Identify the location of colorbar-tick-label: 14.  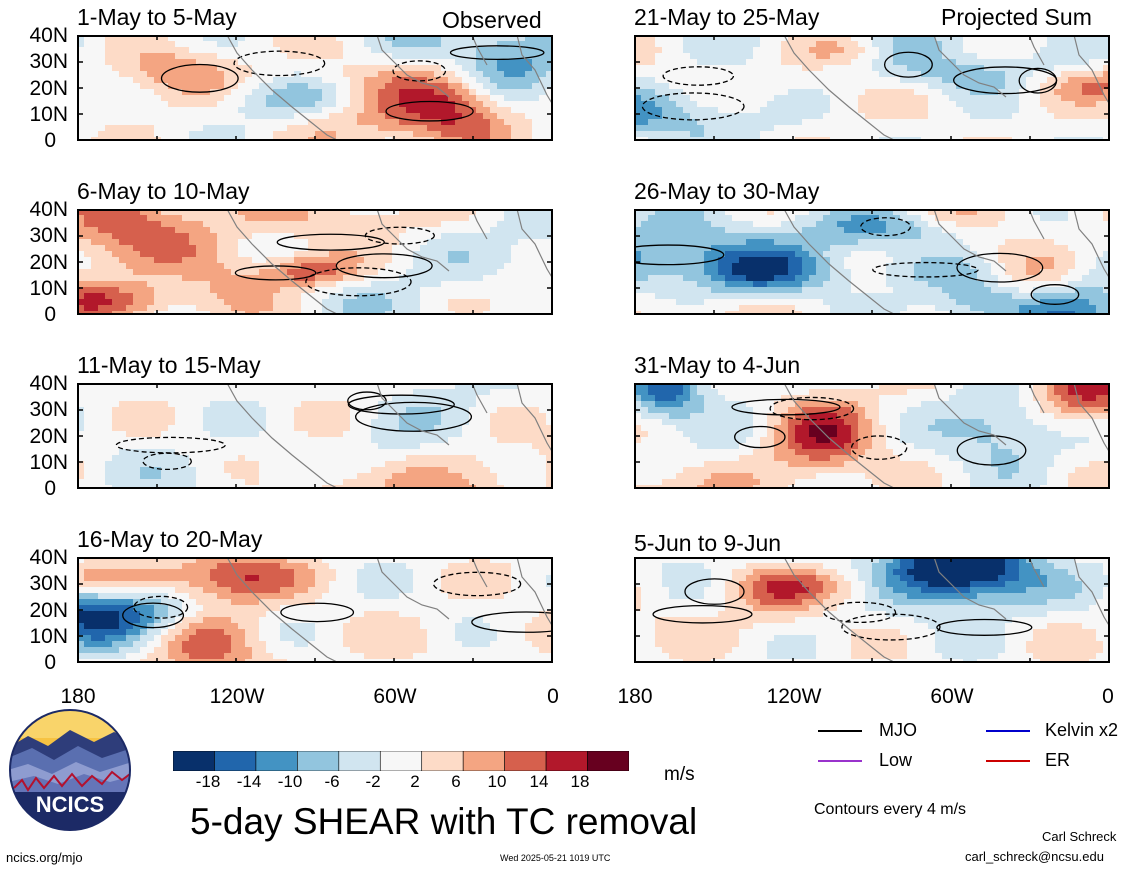
(539, 781).